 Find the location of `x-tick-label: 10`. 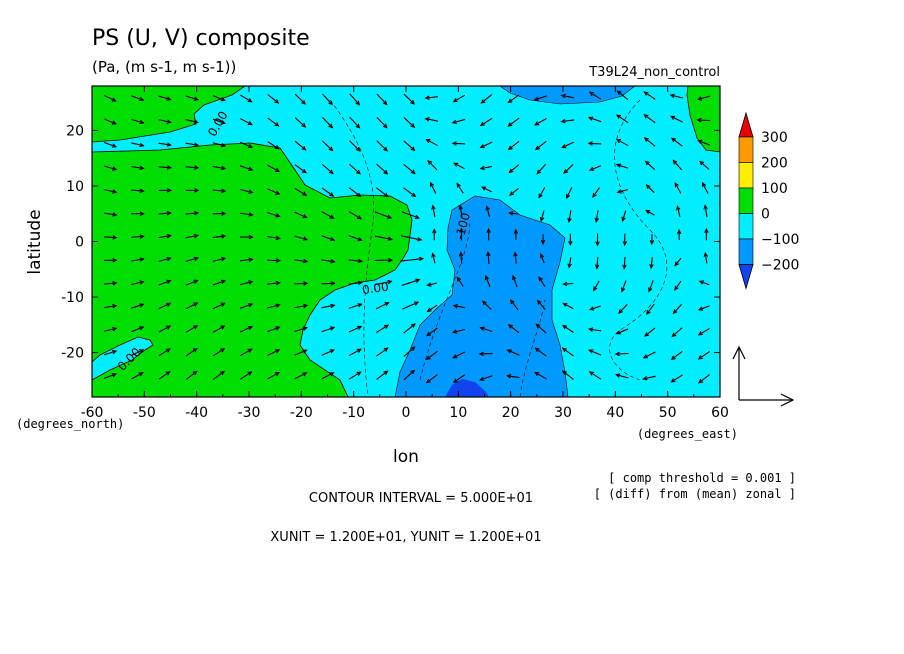

x-tick-label: 10 is located at coordinates (458, 413).